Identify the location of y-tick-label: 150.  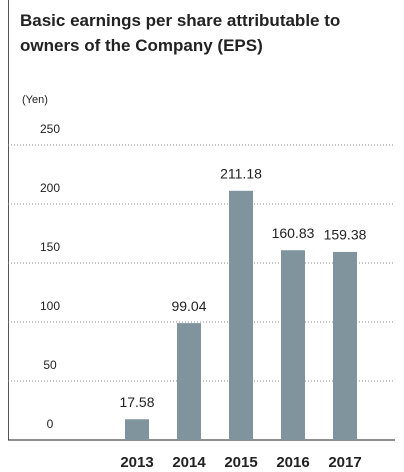
(50, 247).